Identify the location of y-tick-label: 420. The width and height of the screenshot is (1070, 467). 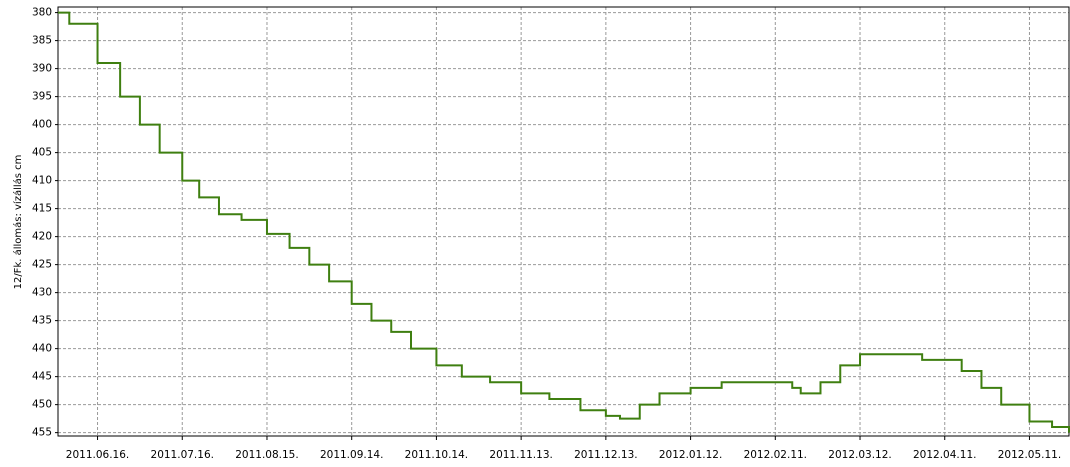
(42, 237).